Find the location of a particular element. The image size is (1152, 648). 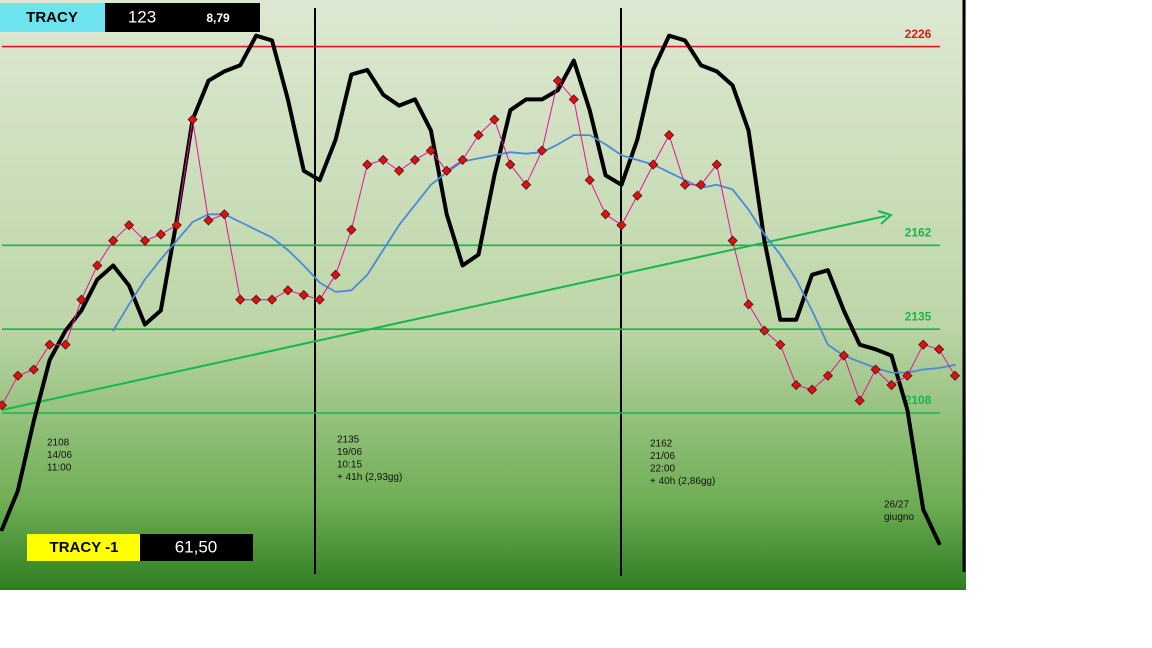

annotation: 21/06 is located at coordinates (662, 456).